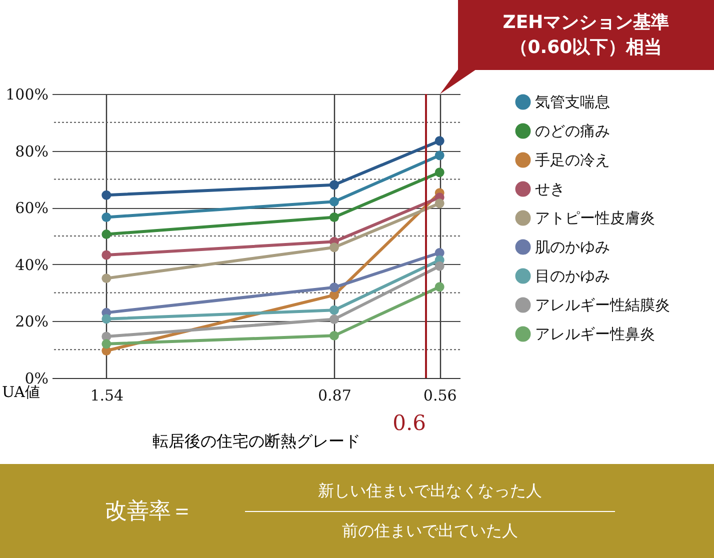 The image size is (714, 558). What do you see at coordinates (430, 491) in the screenshot?
I see `text: 新しい住まいで出なくなった人` at bounding box center [430, 491].